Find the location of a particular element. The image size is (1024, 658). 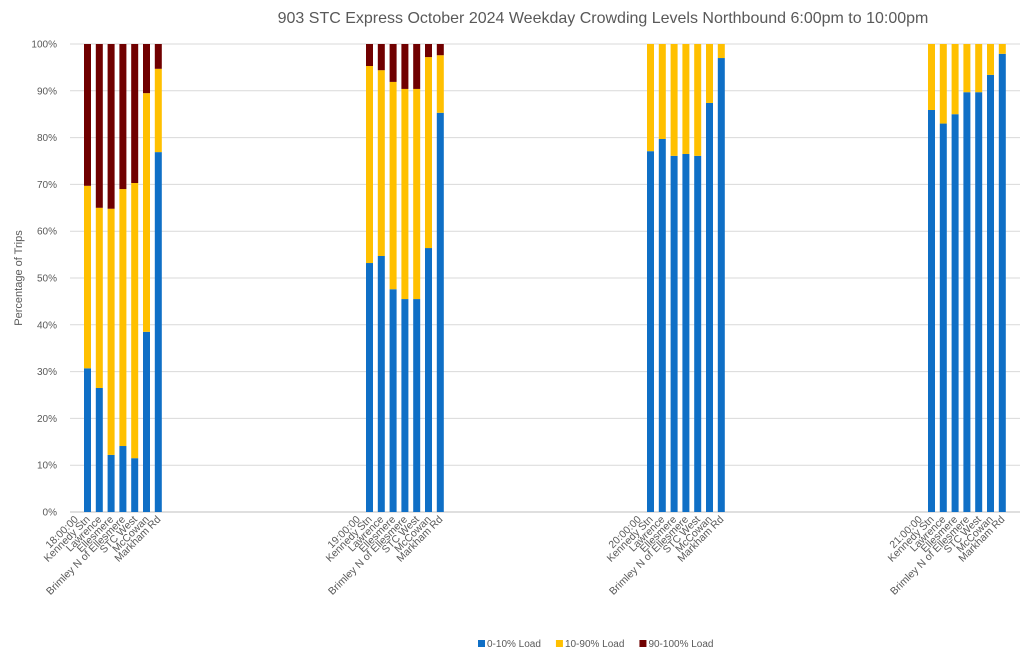

y-axis-ticks: 0% 10% 20% 30% 40% 50% 60% 70% 80% 90% 100% is located at coordinates (44, 279).